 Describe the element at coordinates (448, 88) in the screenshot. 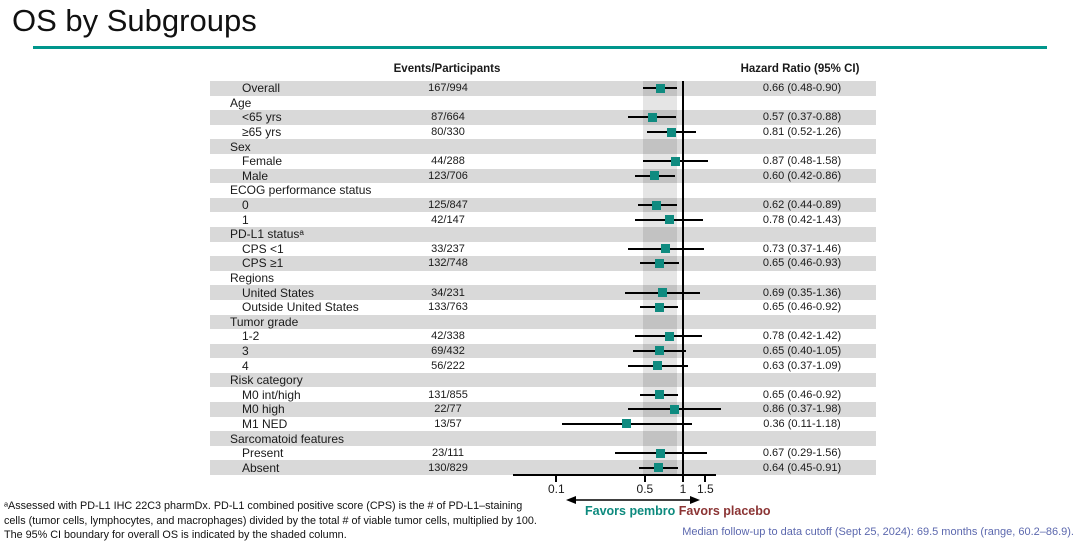

I see `events-participants-value: 167/994` at that location.